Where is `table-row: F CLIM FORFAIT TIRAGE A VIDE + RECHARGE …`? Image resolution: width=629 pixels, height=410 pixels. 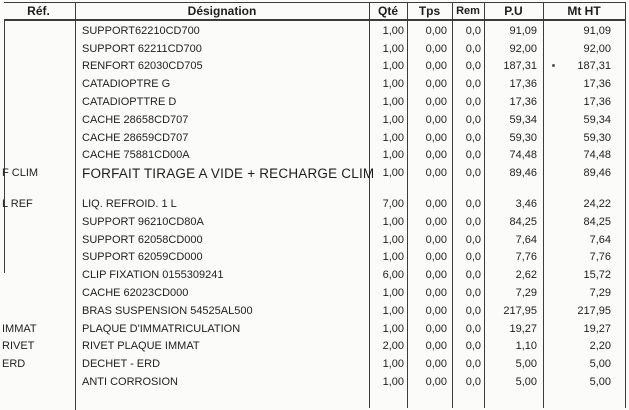 table-row: F CLIM FORFAIT TIRAGE A VIDE + RECHARGE … is located at coordinates (314, 173).